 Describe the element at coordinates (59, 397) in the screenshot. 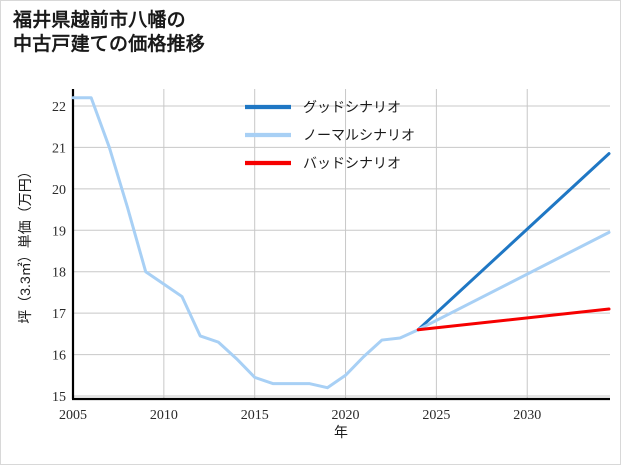

I see `y-tick-label: 15` at that location.